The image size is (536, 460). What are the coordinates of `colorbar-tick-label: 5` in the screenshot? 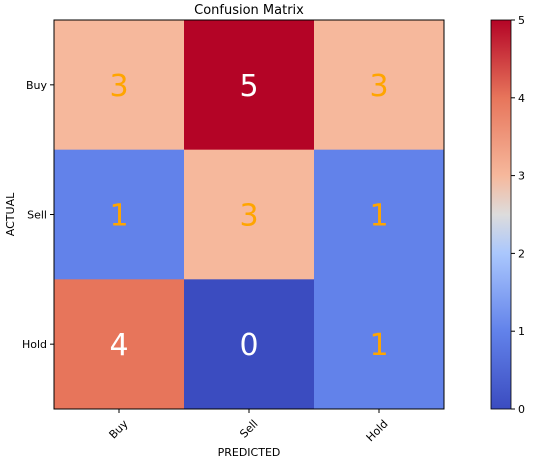 It's located at (521, 20).